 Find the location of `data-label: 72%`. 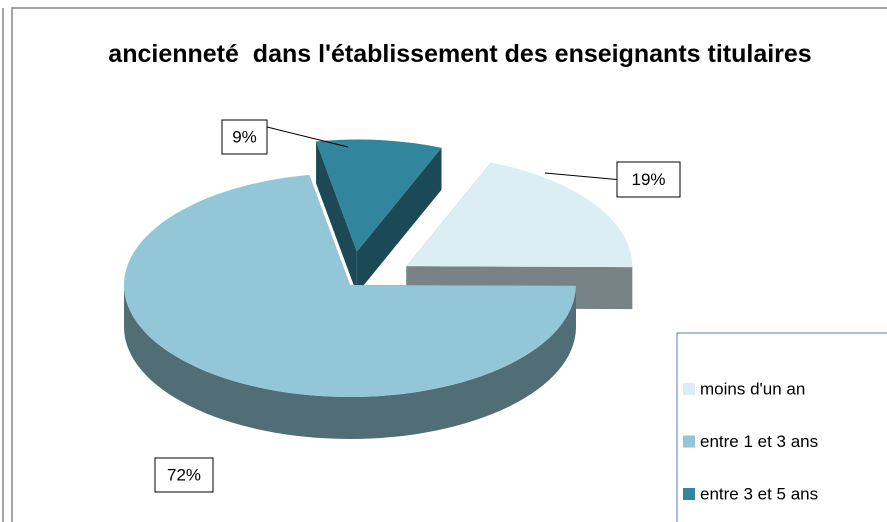

data-label: 72% is located at coordinates (184, 474).